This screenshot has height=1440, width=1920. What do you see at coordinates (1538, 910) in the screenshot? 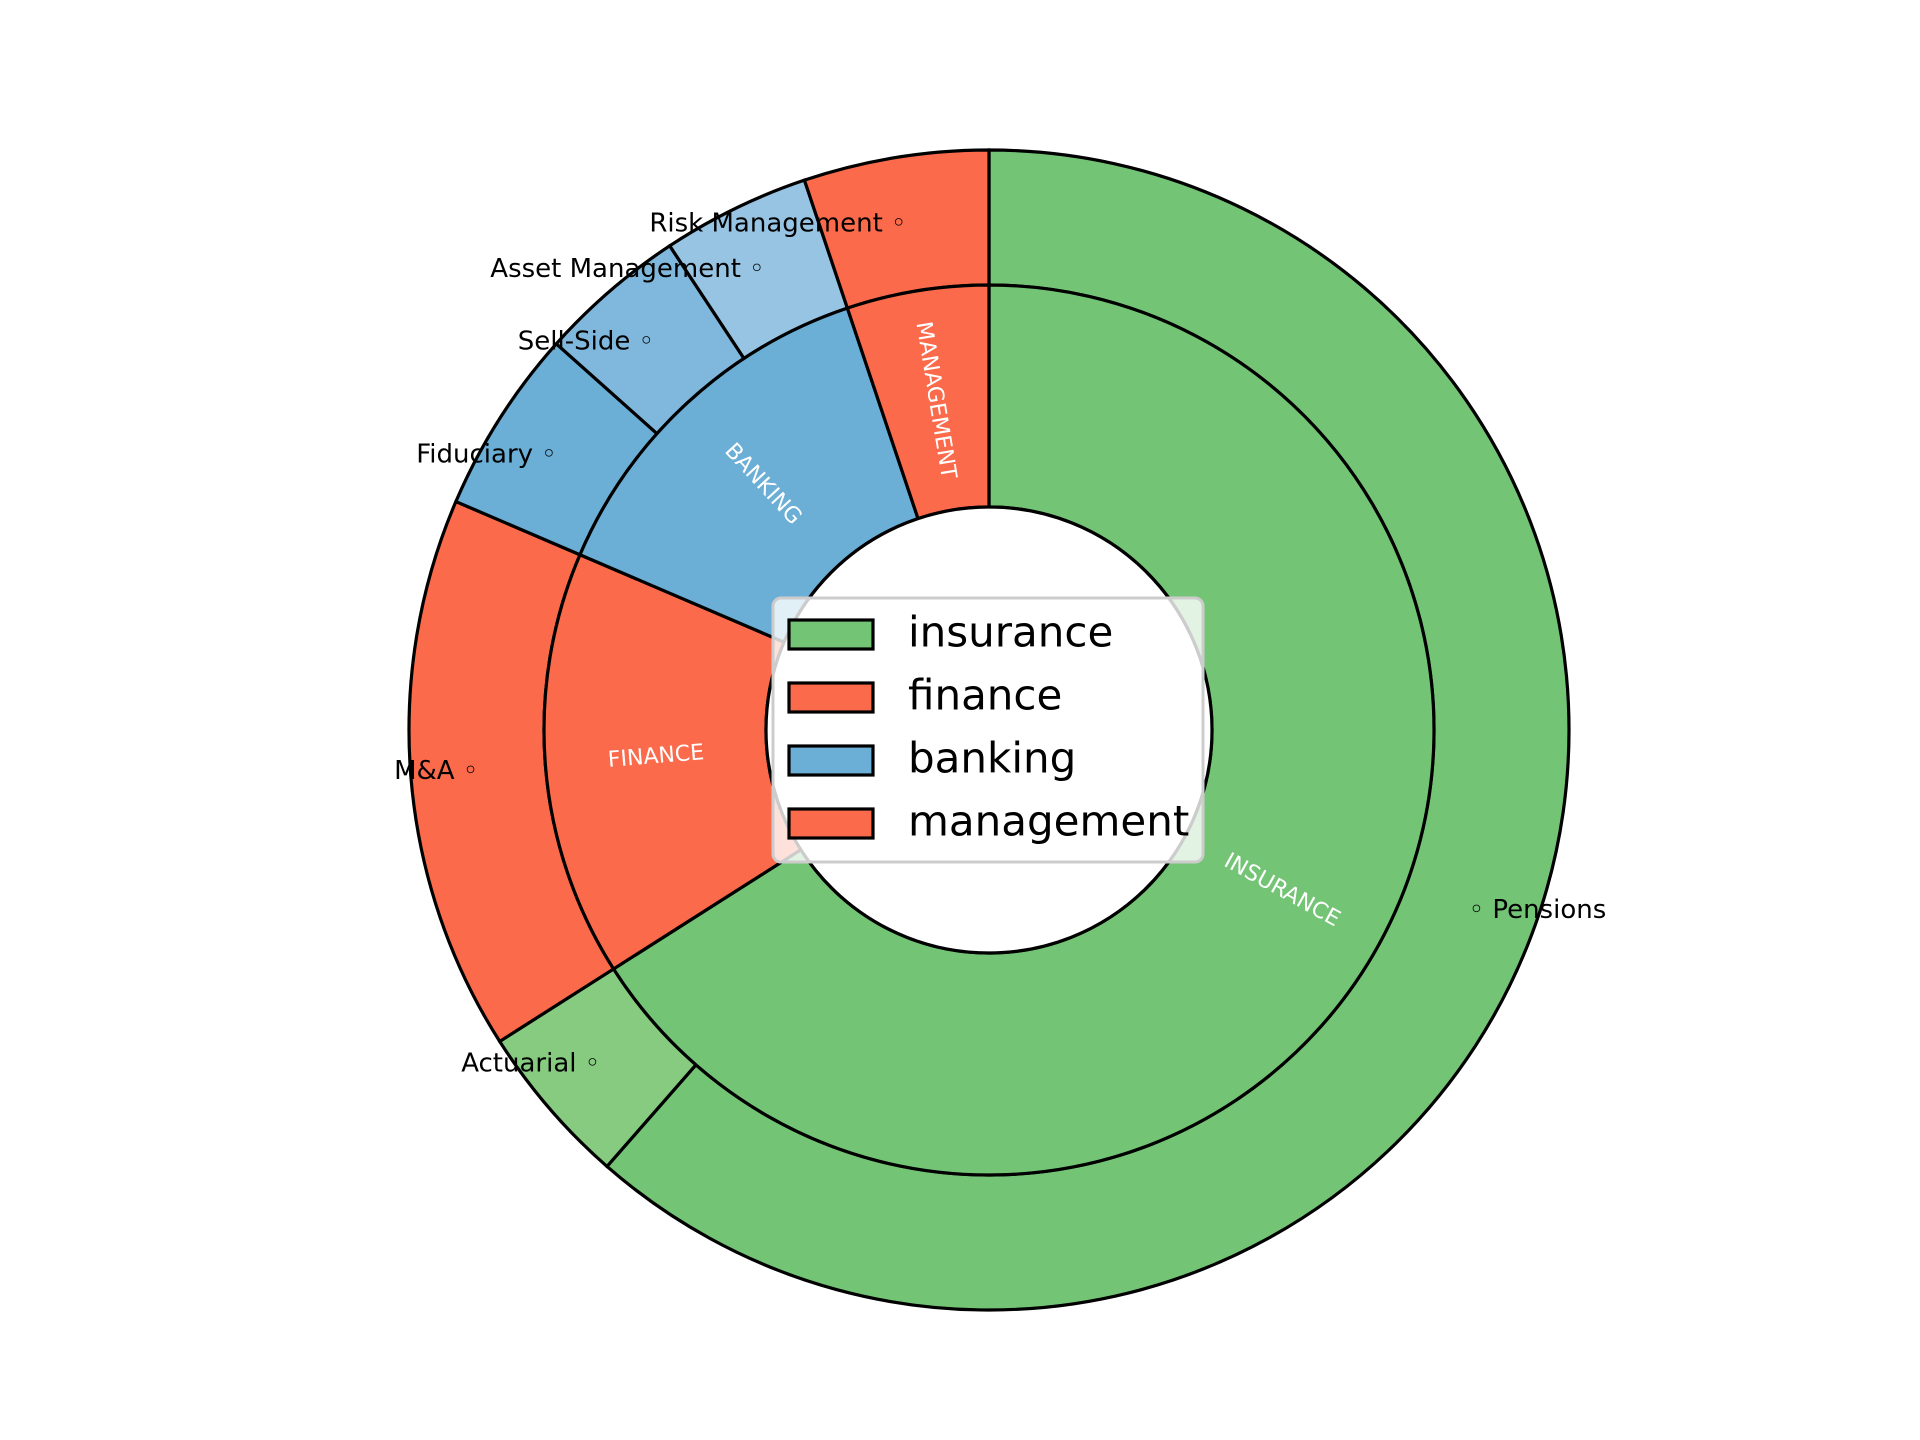
I see `outer-label-pensions: ◦ Pensions` at bounding box center [1538, 910].